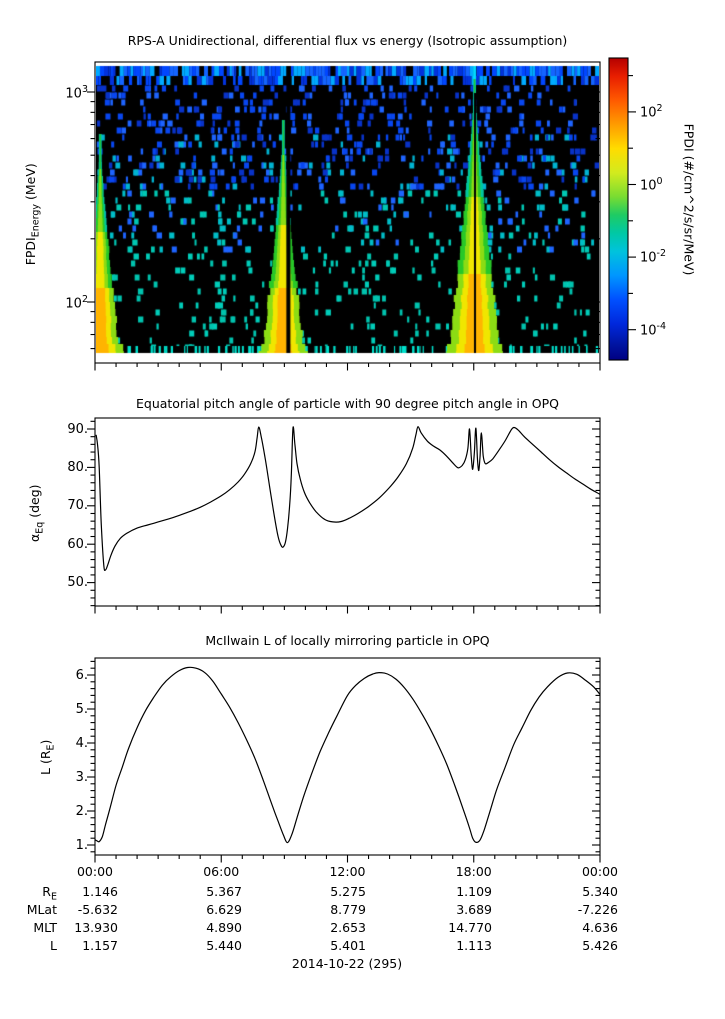 This screenshot has width=725, height=1019. What do you see at coordinates (661, 254) in the screenshot?
I see `pow-exp: -2` at bounding box center [661, 254].